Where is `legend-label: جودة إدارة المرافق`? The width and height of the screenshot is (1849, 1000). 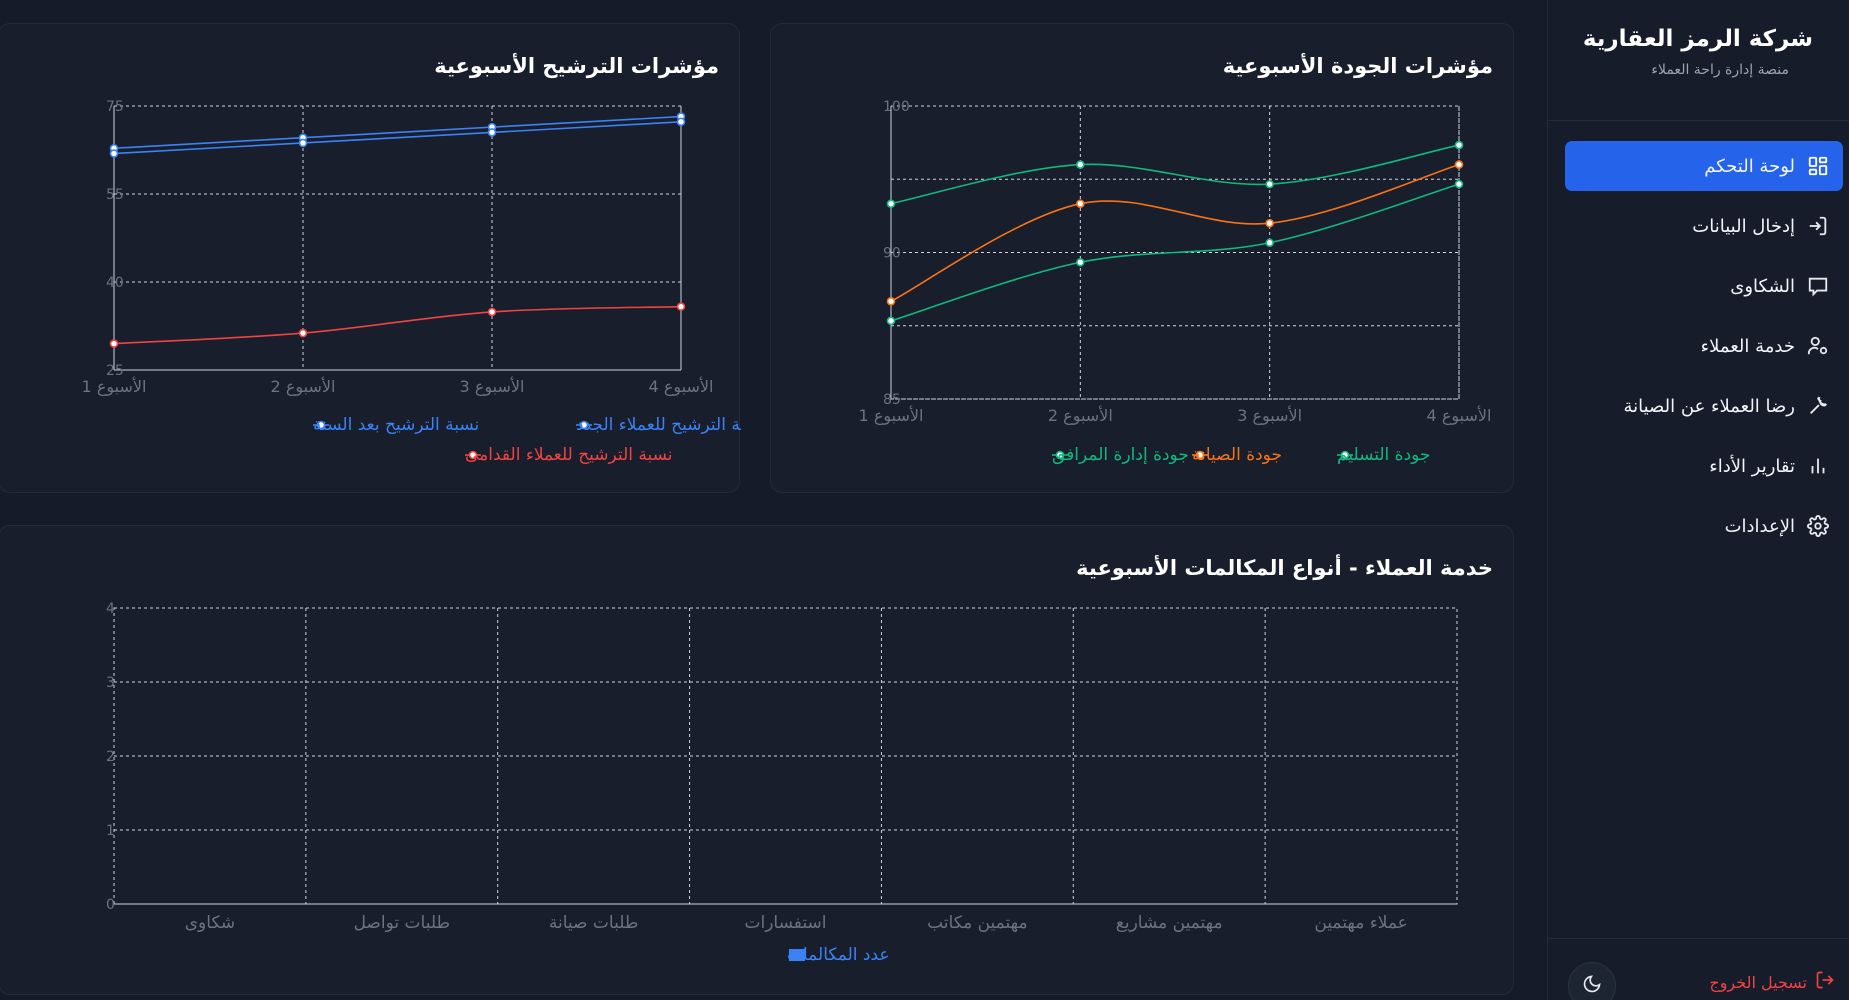
legend-label: جودة إدارة المرافق is located at coordinates (1120, 455).